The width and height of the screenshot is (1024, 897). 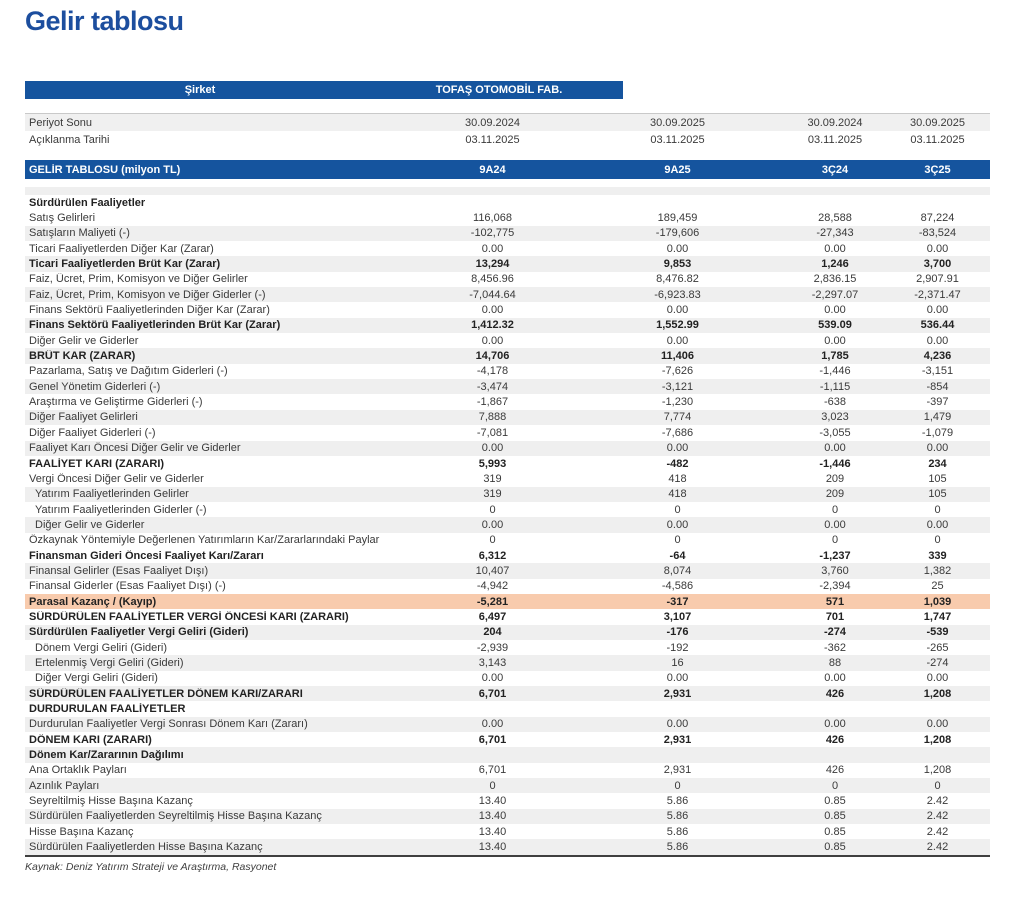 I want to click on cell-value: -1,115, so click(x=835, y=386).